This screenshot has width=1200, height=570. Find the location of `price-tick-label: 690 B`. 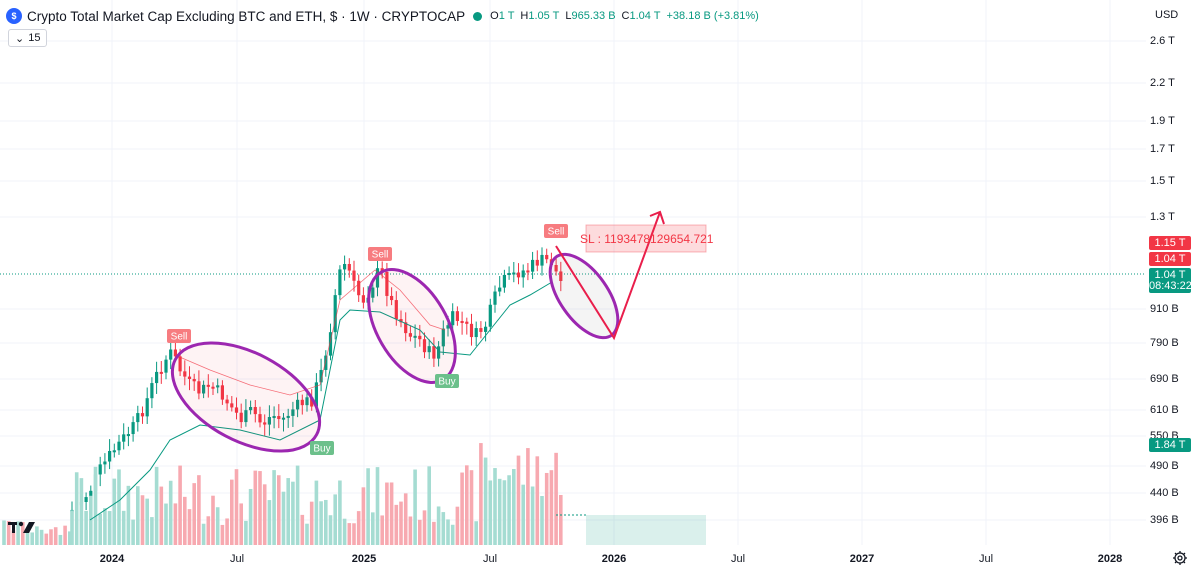

price-tick-label: 690 B is located at coordinates (1164, 379).